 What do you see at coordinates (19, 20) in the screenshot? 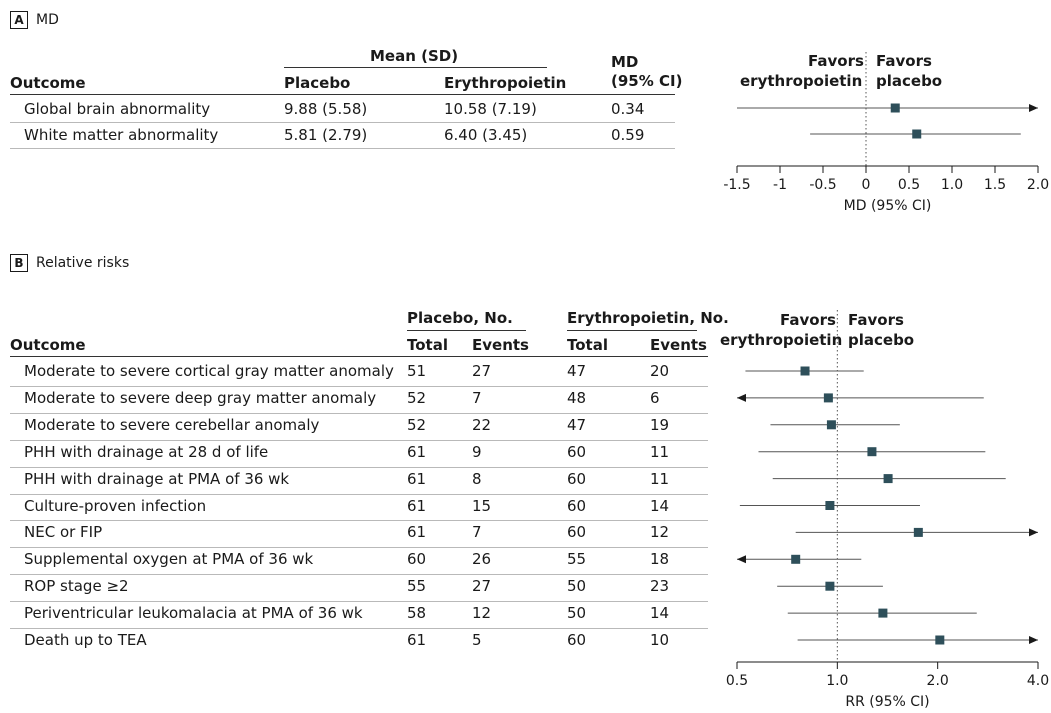
I see `panel-a-label: A` at bounding box center [19, 20].